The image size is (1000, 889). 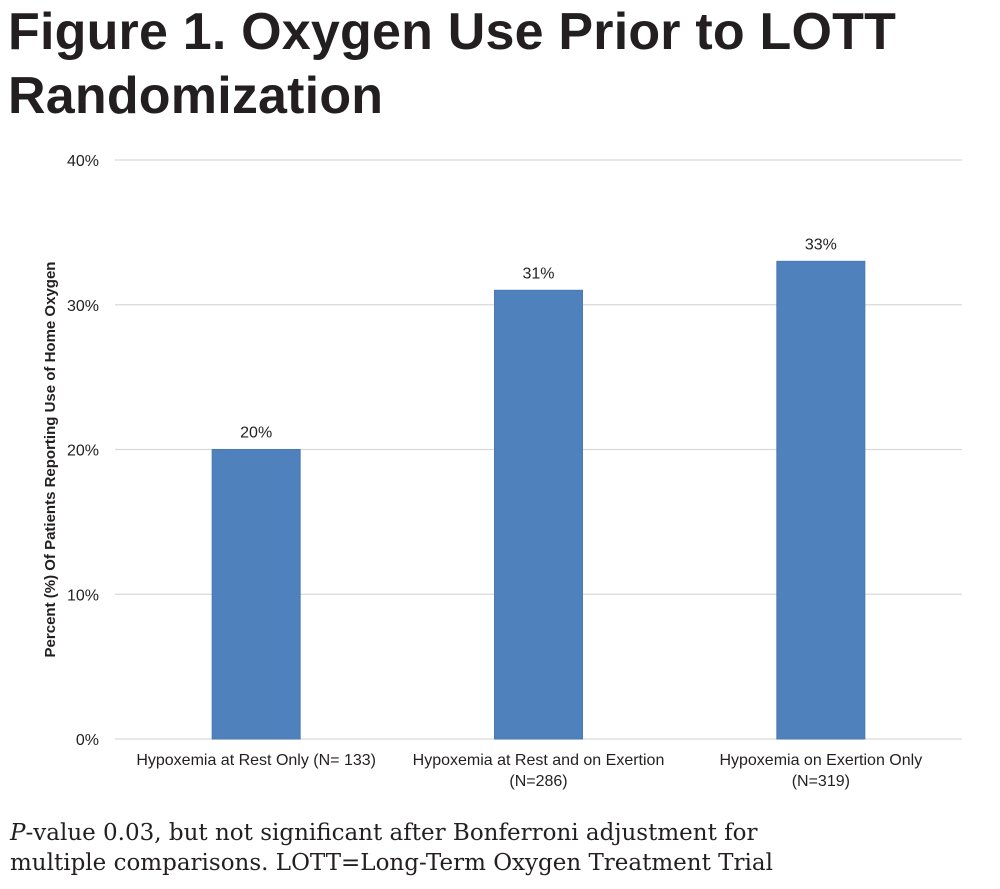 I want to click on x-category-label: Hypoxemia at Rest and on Exertion, so click(x=539, y=760).